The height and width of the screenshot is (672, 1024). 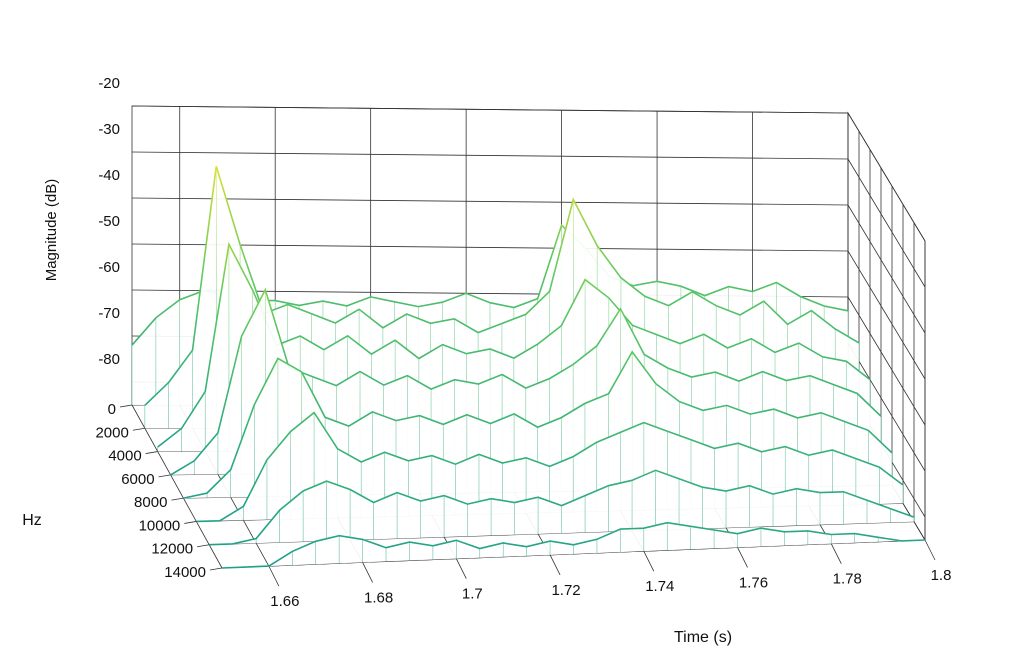 I want to click on y-tick-label: 0, so click(x=112, y=409).